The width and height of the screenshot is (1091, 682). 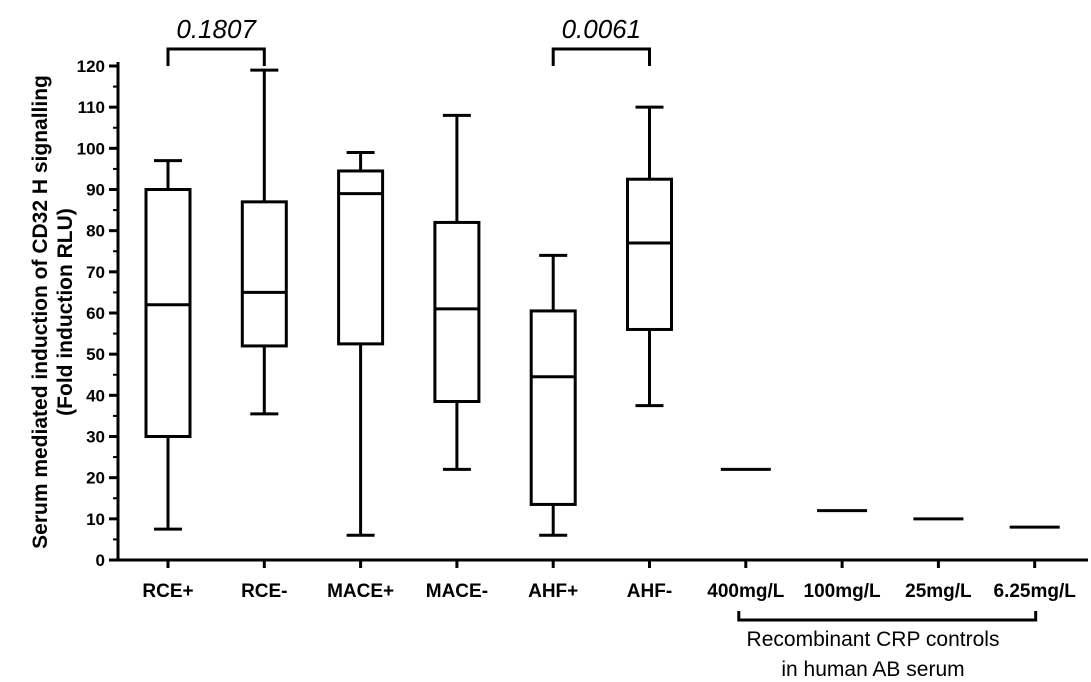 I want to click on x-tick-label: AHF-, so click(x=649, y=591).